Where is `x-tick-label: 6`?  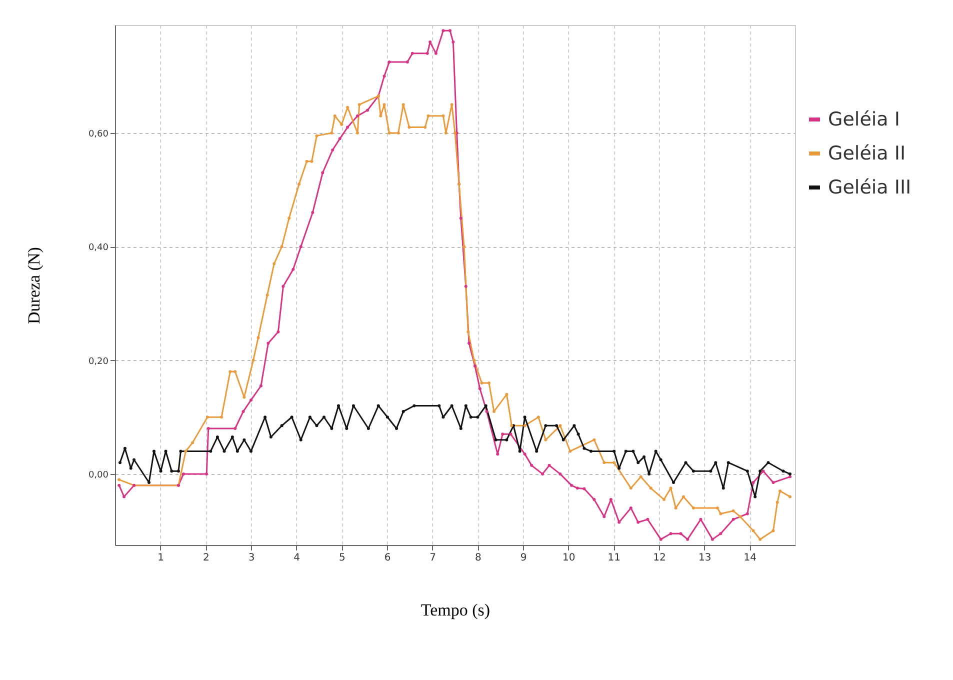 x-tick-label: 6 is located at coordinates (387, 558).